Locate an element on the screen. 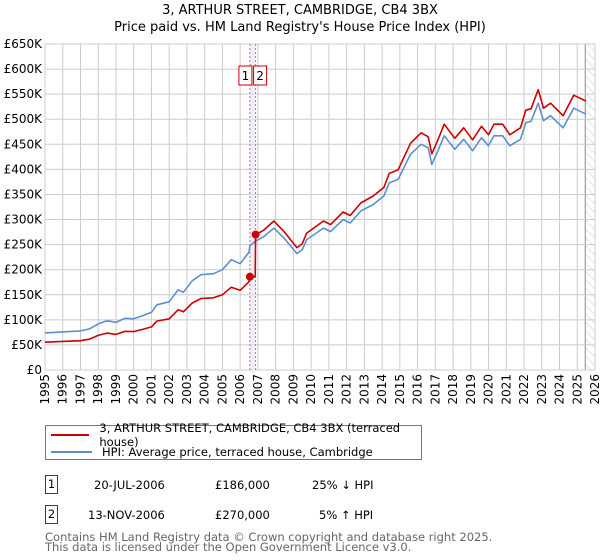 The image size is (600, 560). x-tick-label: 2019 is located at coordinates (471, 389).